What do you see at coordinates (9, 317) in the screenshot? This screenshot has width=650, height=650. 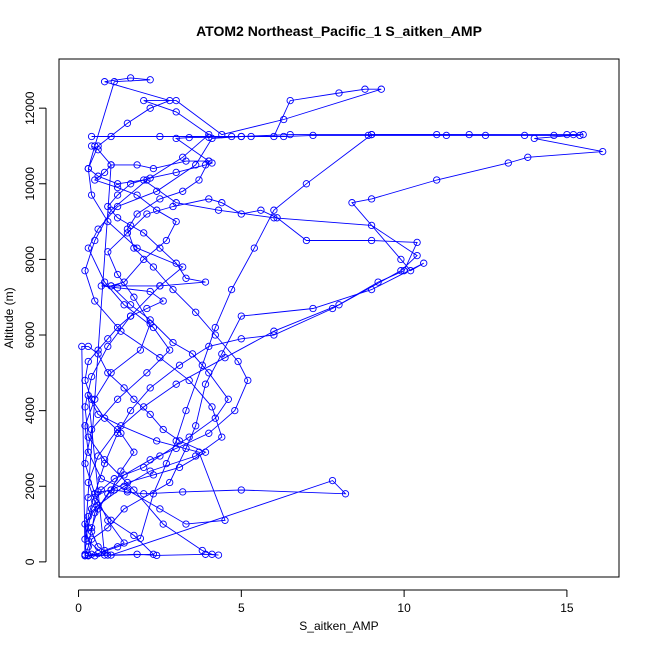 I see `y-axis-label: Altitude (m)` at bounding box center [9, 317].